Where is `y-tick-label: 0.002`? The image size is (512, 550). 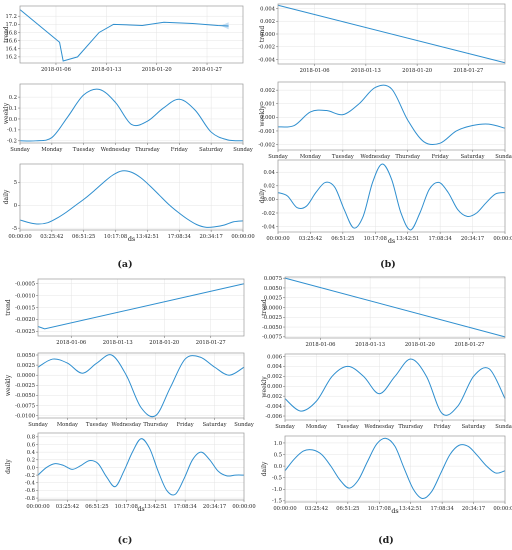
y-tick-label: 0.002 is located at coordinates (267, 91).